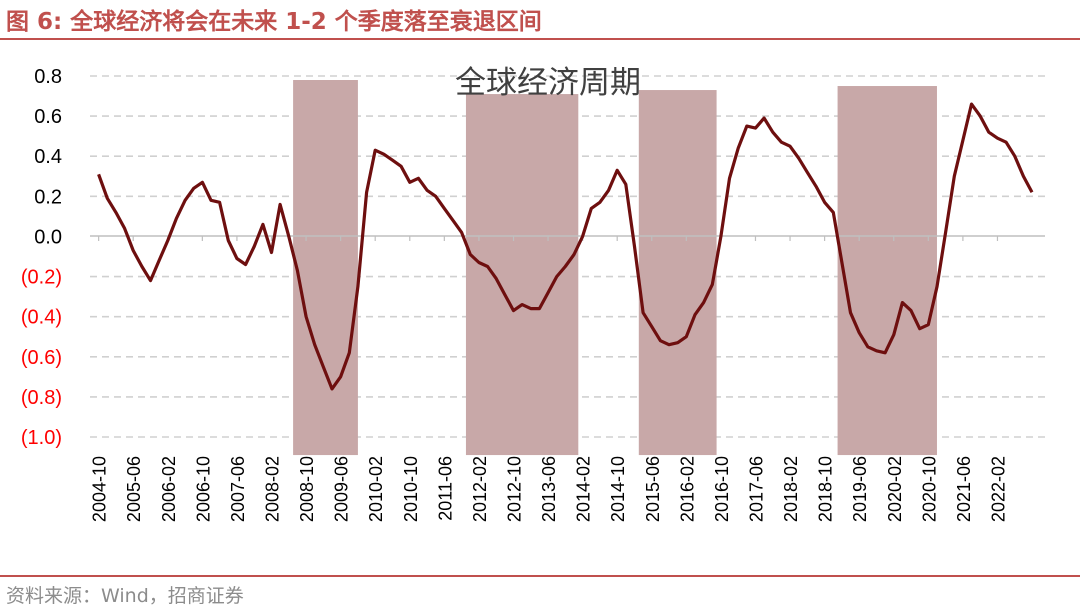 This screenshot has width=1080, height=610. What do you see at coordinates (756, 489) in the screenshot?
I see `x-tick-label-19: 2017-06` at bounding box center [756, 489].